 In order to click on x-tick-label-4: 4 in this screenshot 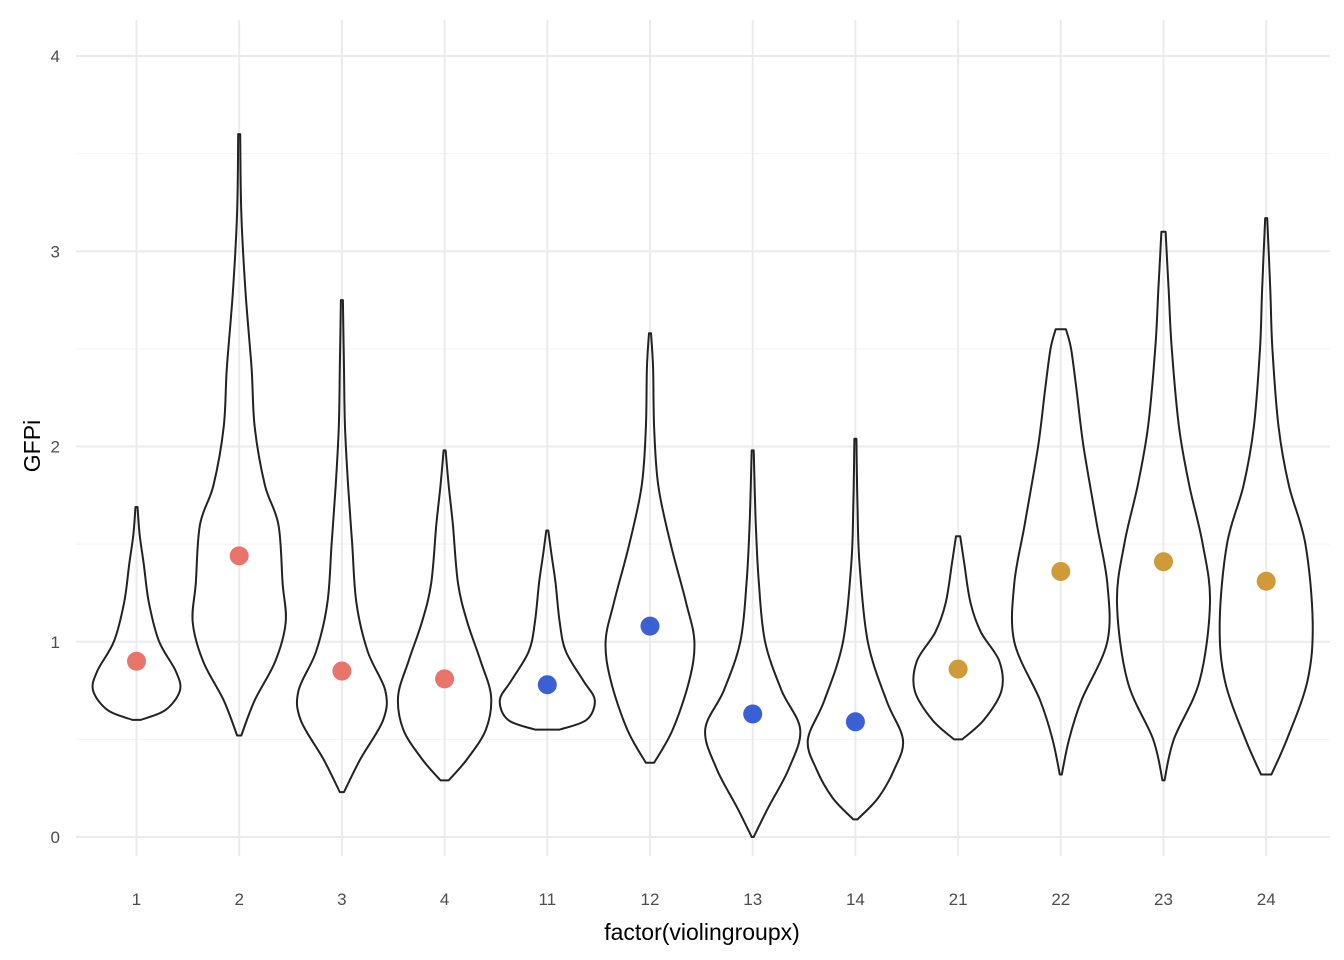, I will do `click(444, 899)`.